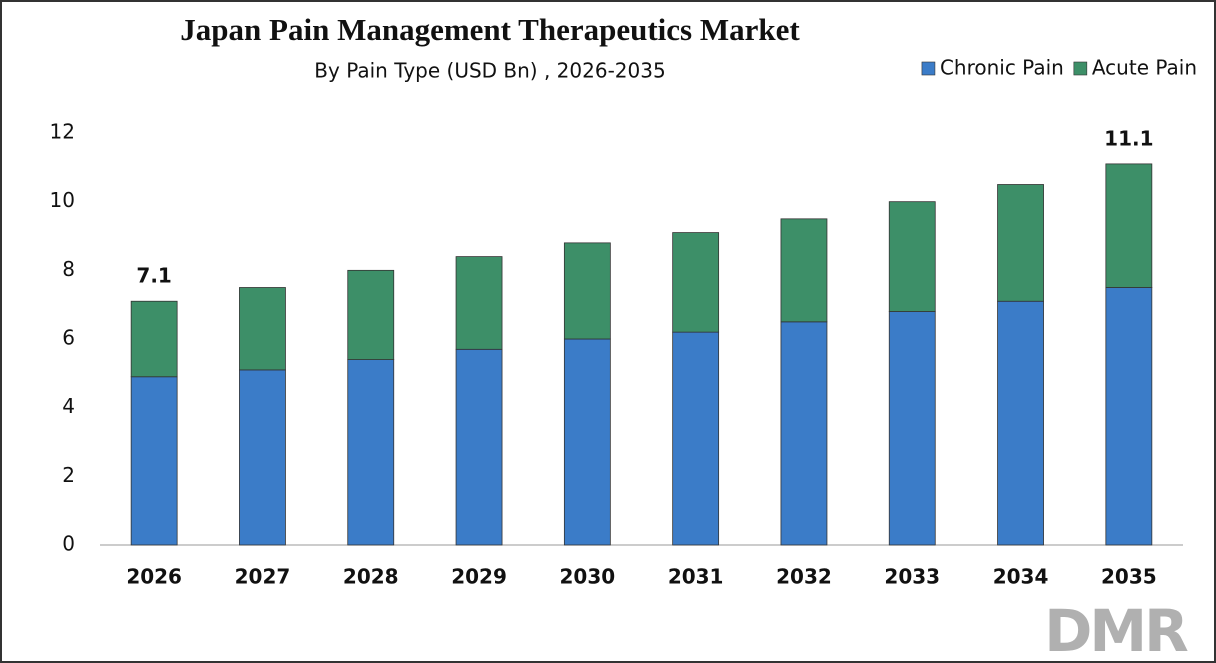  Describe the element at coordinates (62, 132) in the screenshot. I see `y-tick-label: 12` at that location.